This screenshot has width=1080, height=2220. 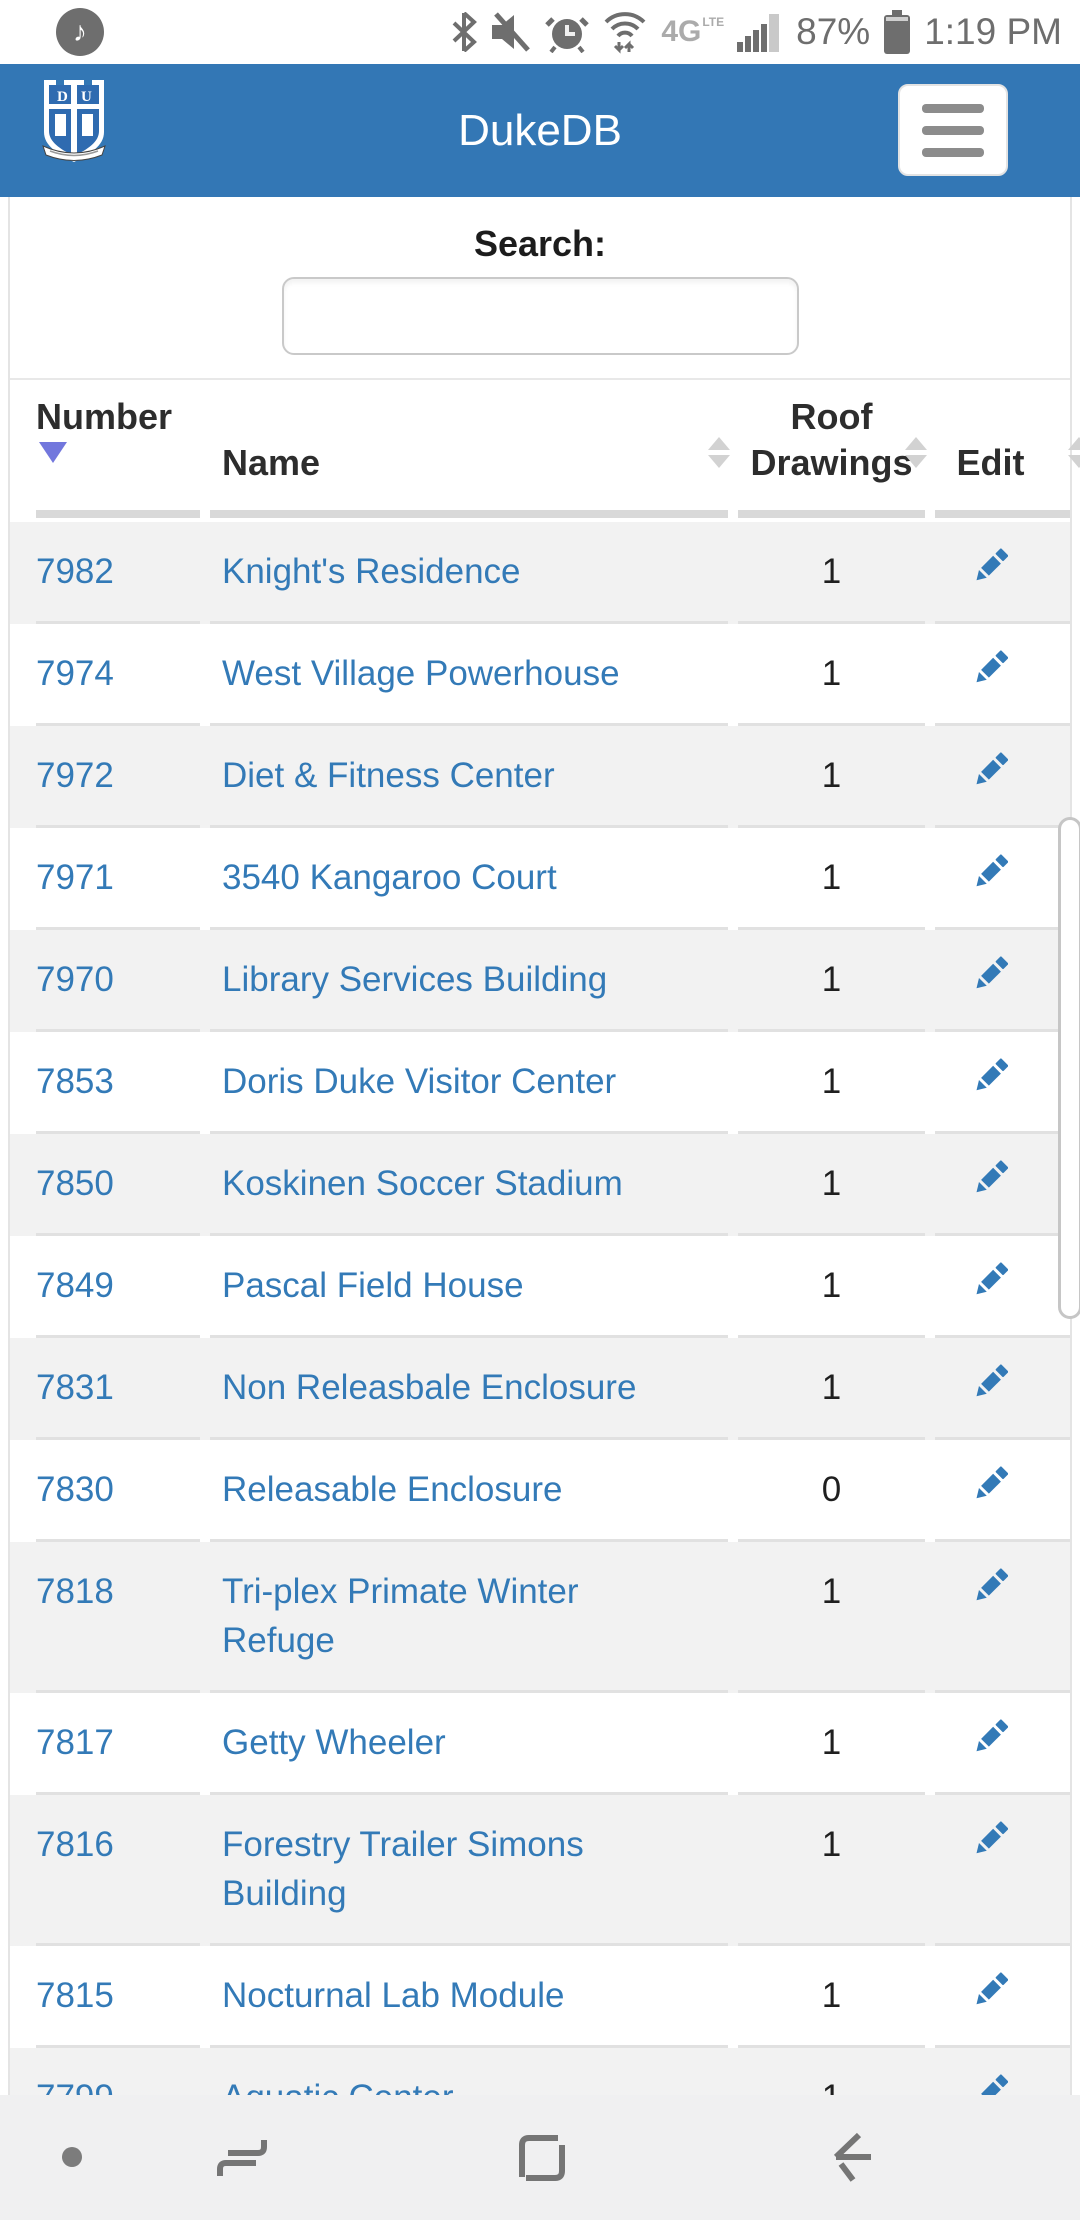 I want to click on search-label: Search:, so click(x=540, y=243).